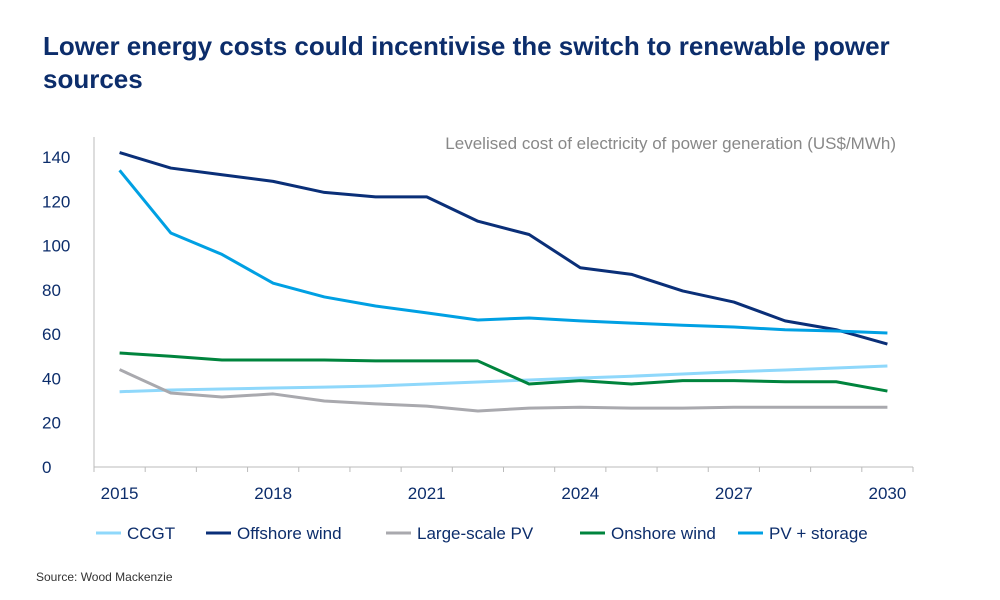 Image resolution: width=1000 pixels, height=600 pixels. What do you see at coordinates (51, 378) in the screenshot?
I see `y-tick-label: 40` at bounding box center [51, 378].